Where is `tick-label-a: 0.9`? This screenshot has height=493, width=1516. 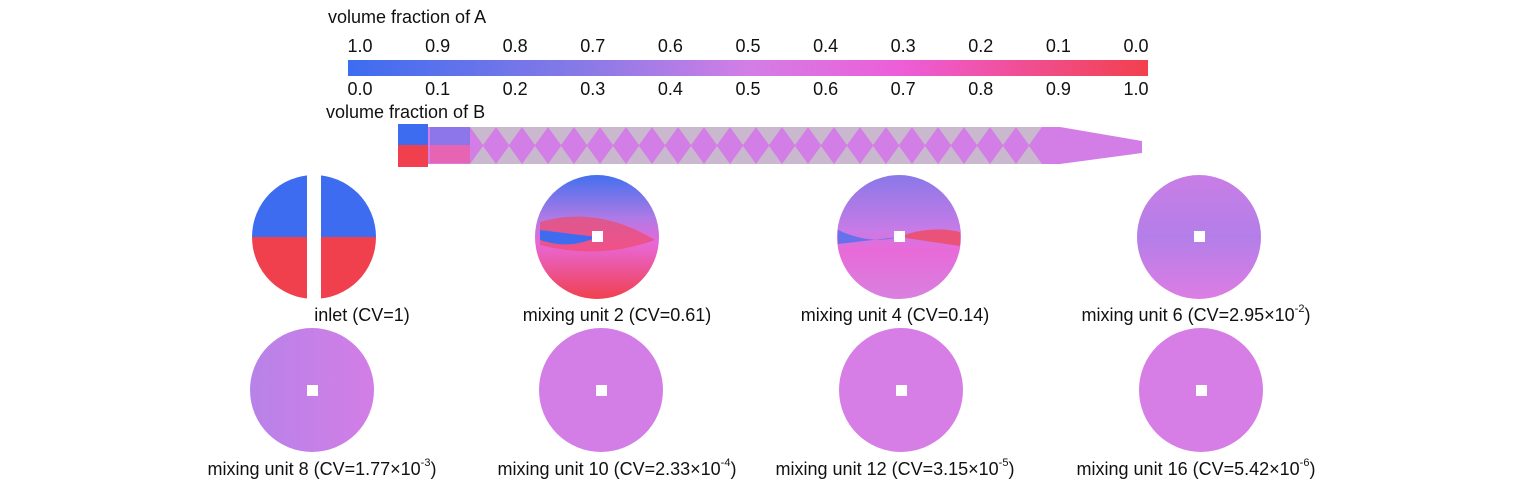 tick-label-a: 0.9 is located at coordinates (437, 46).